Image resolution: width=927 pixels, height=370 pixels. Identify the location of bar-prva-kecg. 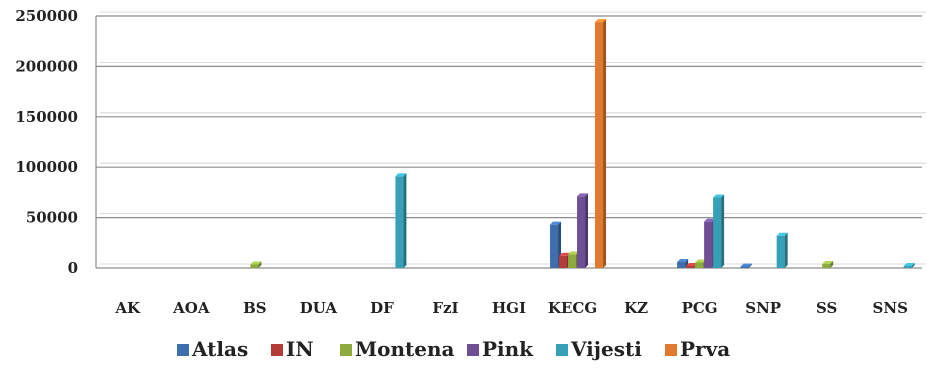
(599, 145).